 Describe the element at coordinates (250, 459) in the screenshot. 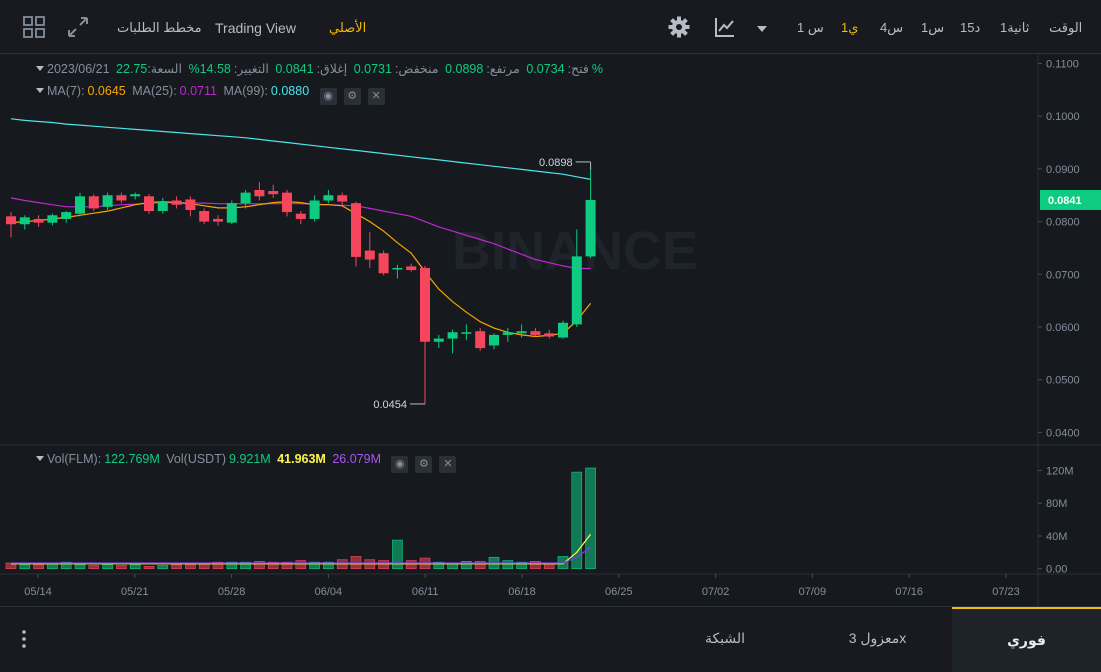

I see `vol-usdt-value: 9.921M` at that location.